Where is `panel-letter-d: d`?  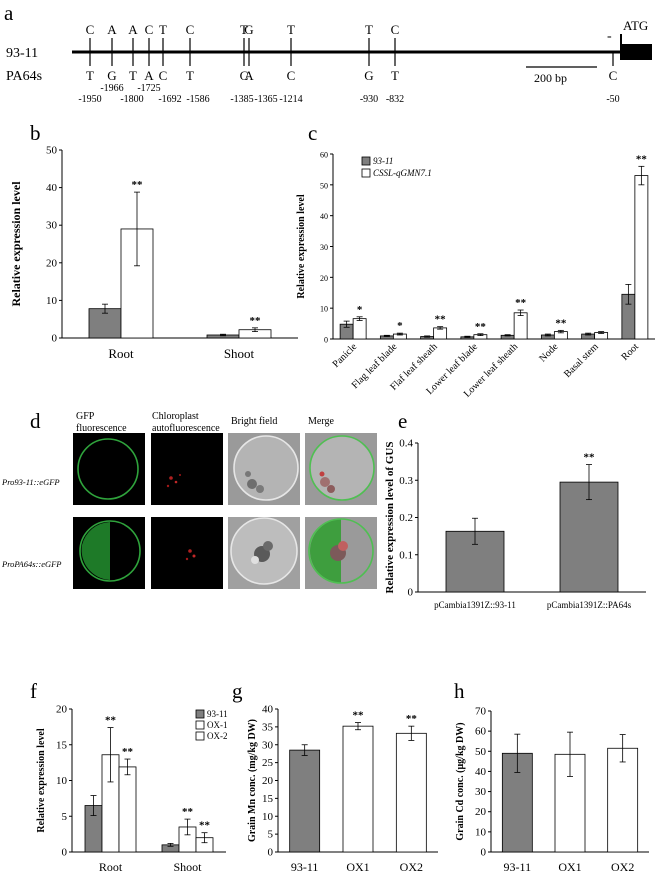 panel-letter-d: d is located at coordinates (35, 421).